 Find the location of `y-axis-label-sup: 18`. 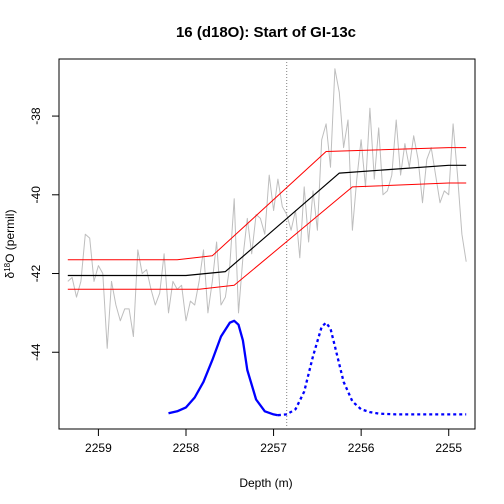

y-axis-label-sup: 18 is located at coordinates (7, 266).